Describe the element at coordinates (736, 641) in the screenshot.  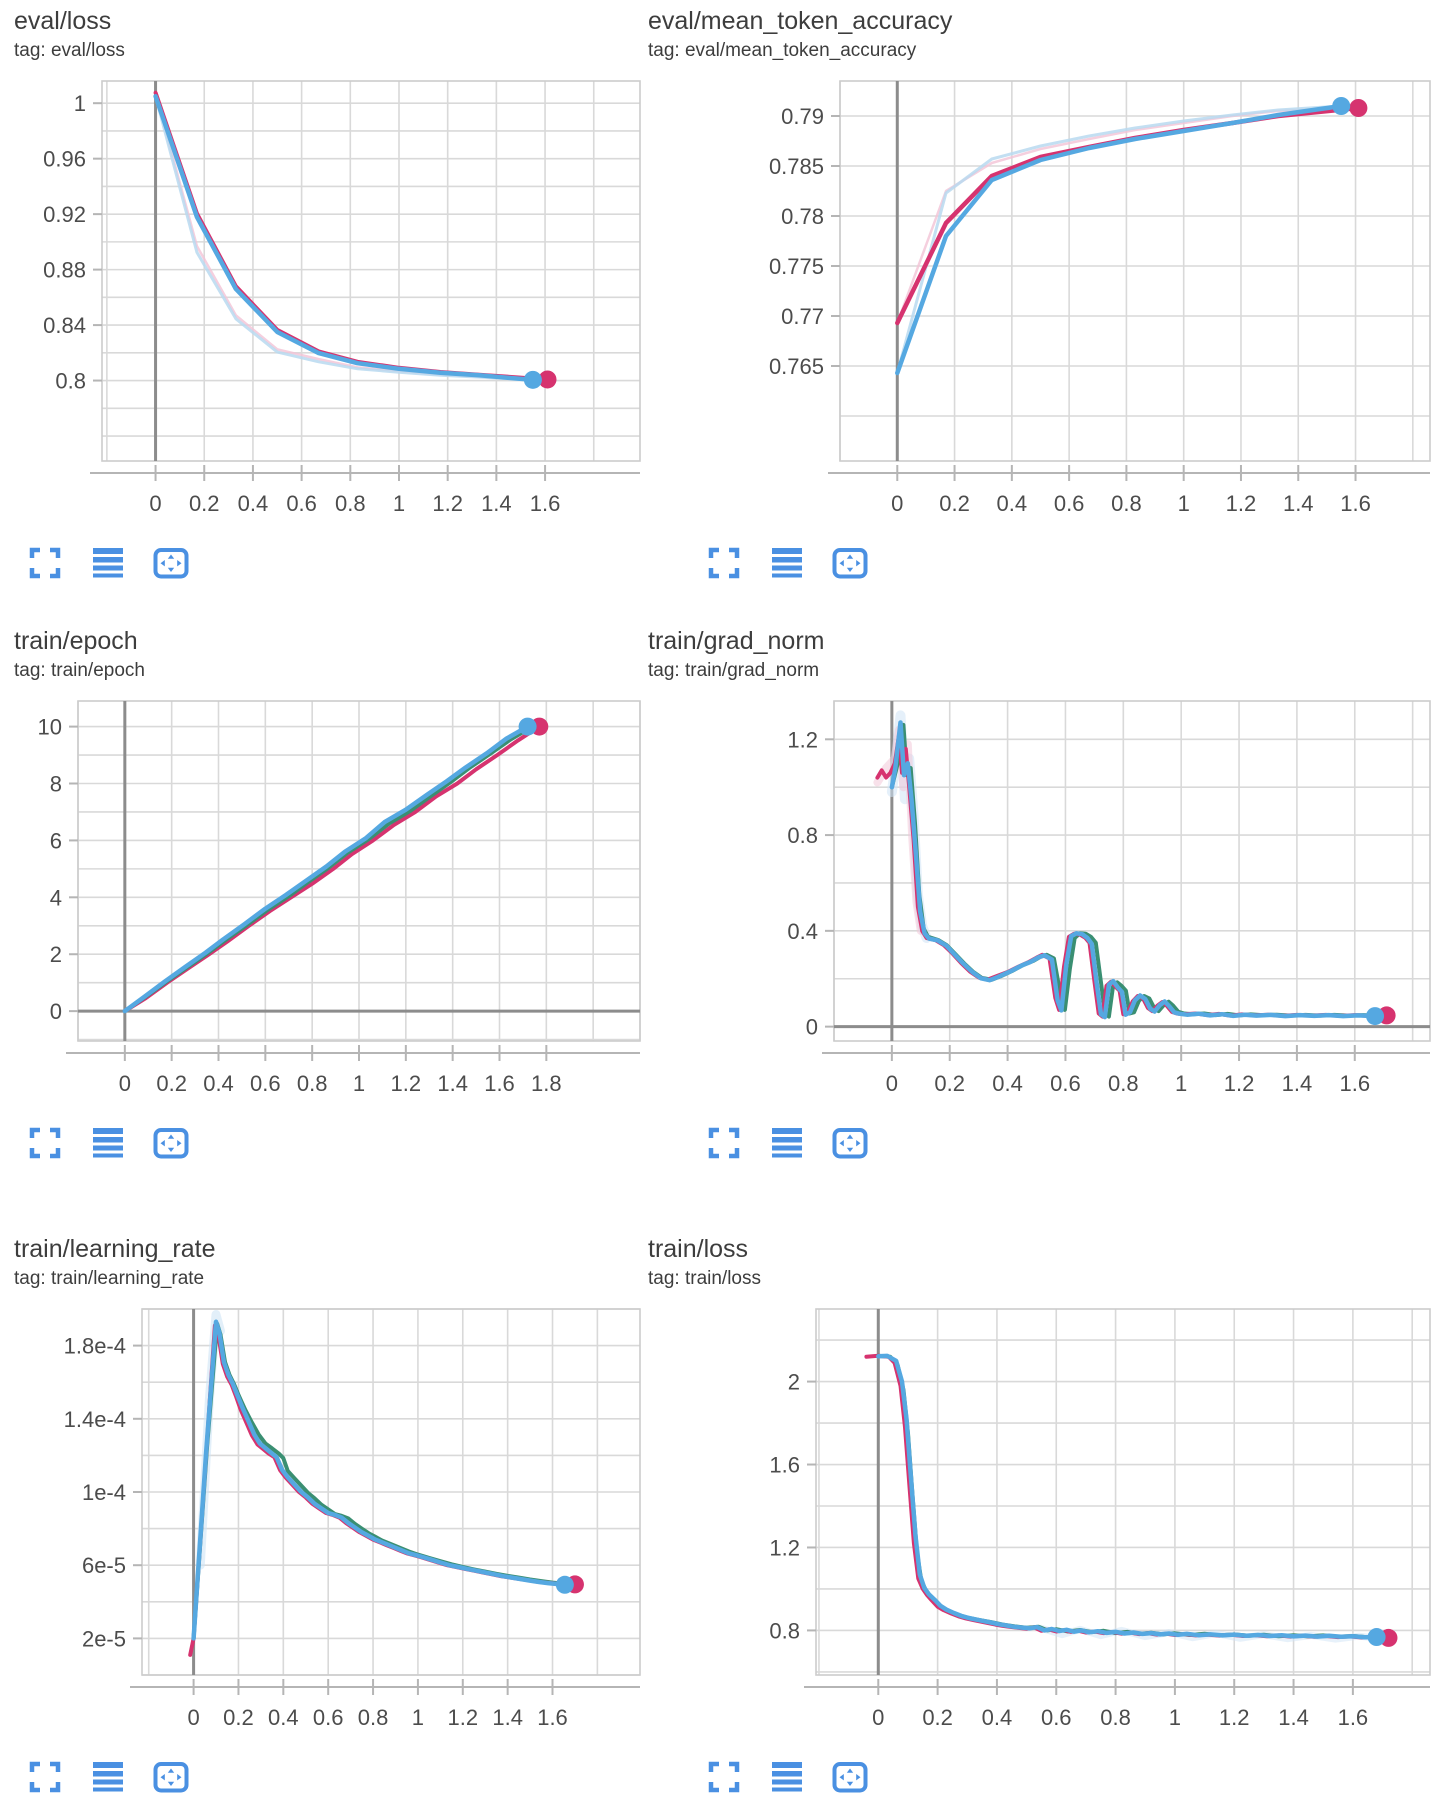
I see `chart-title: train/grad_norm` at that location.